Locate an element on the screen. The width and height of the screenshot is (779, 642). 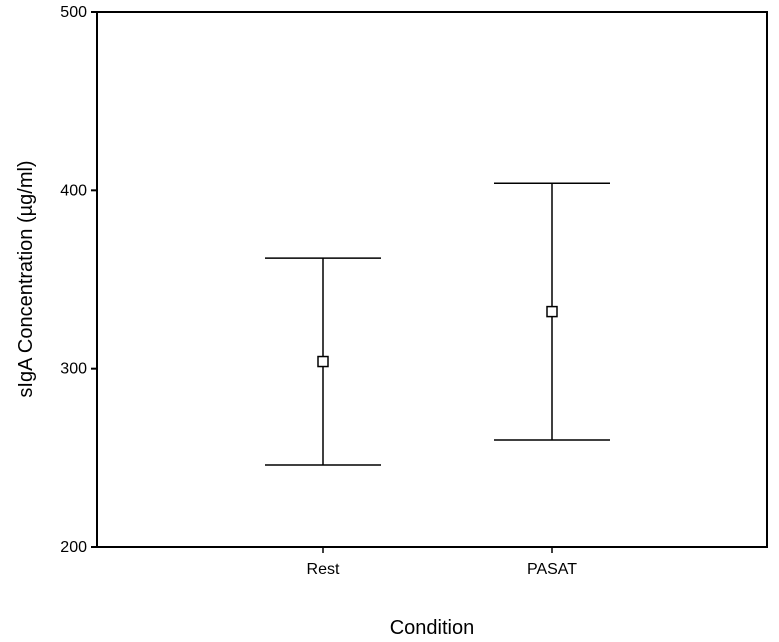
y-tick-label: 400 is located at coordinates (73, 190).